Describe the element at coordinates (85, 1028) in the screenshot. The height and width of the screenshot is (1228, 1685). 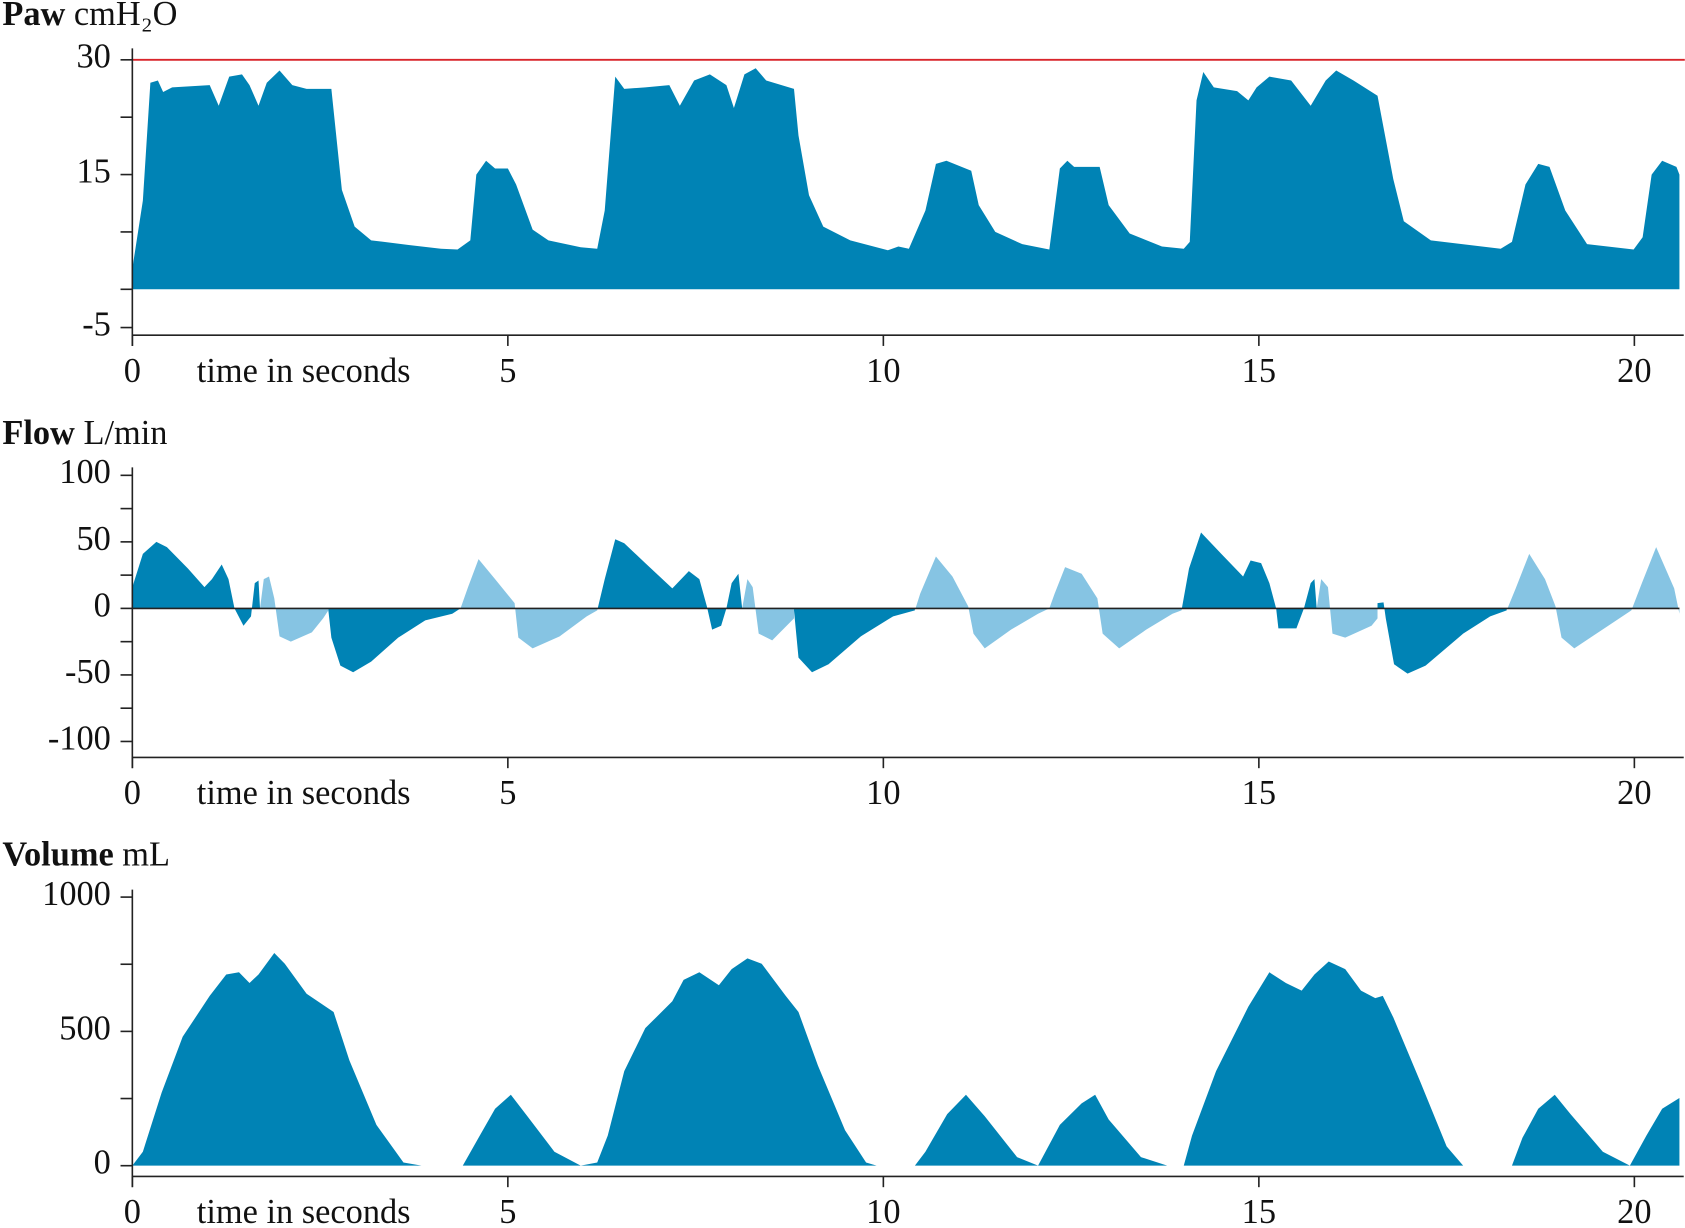
I see `y-tick-label: 500` at that location.